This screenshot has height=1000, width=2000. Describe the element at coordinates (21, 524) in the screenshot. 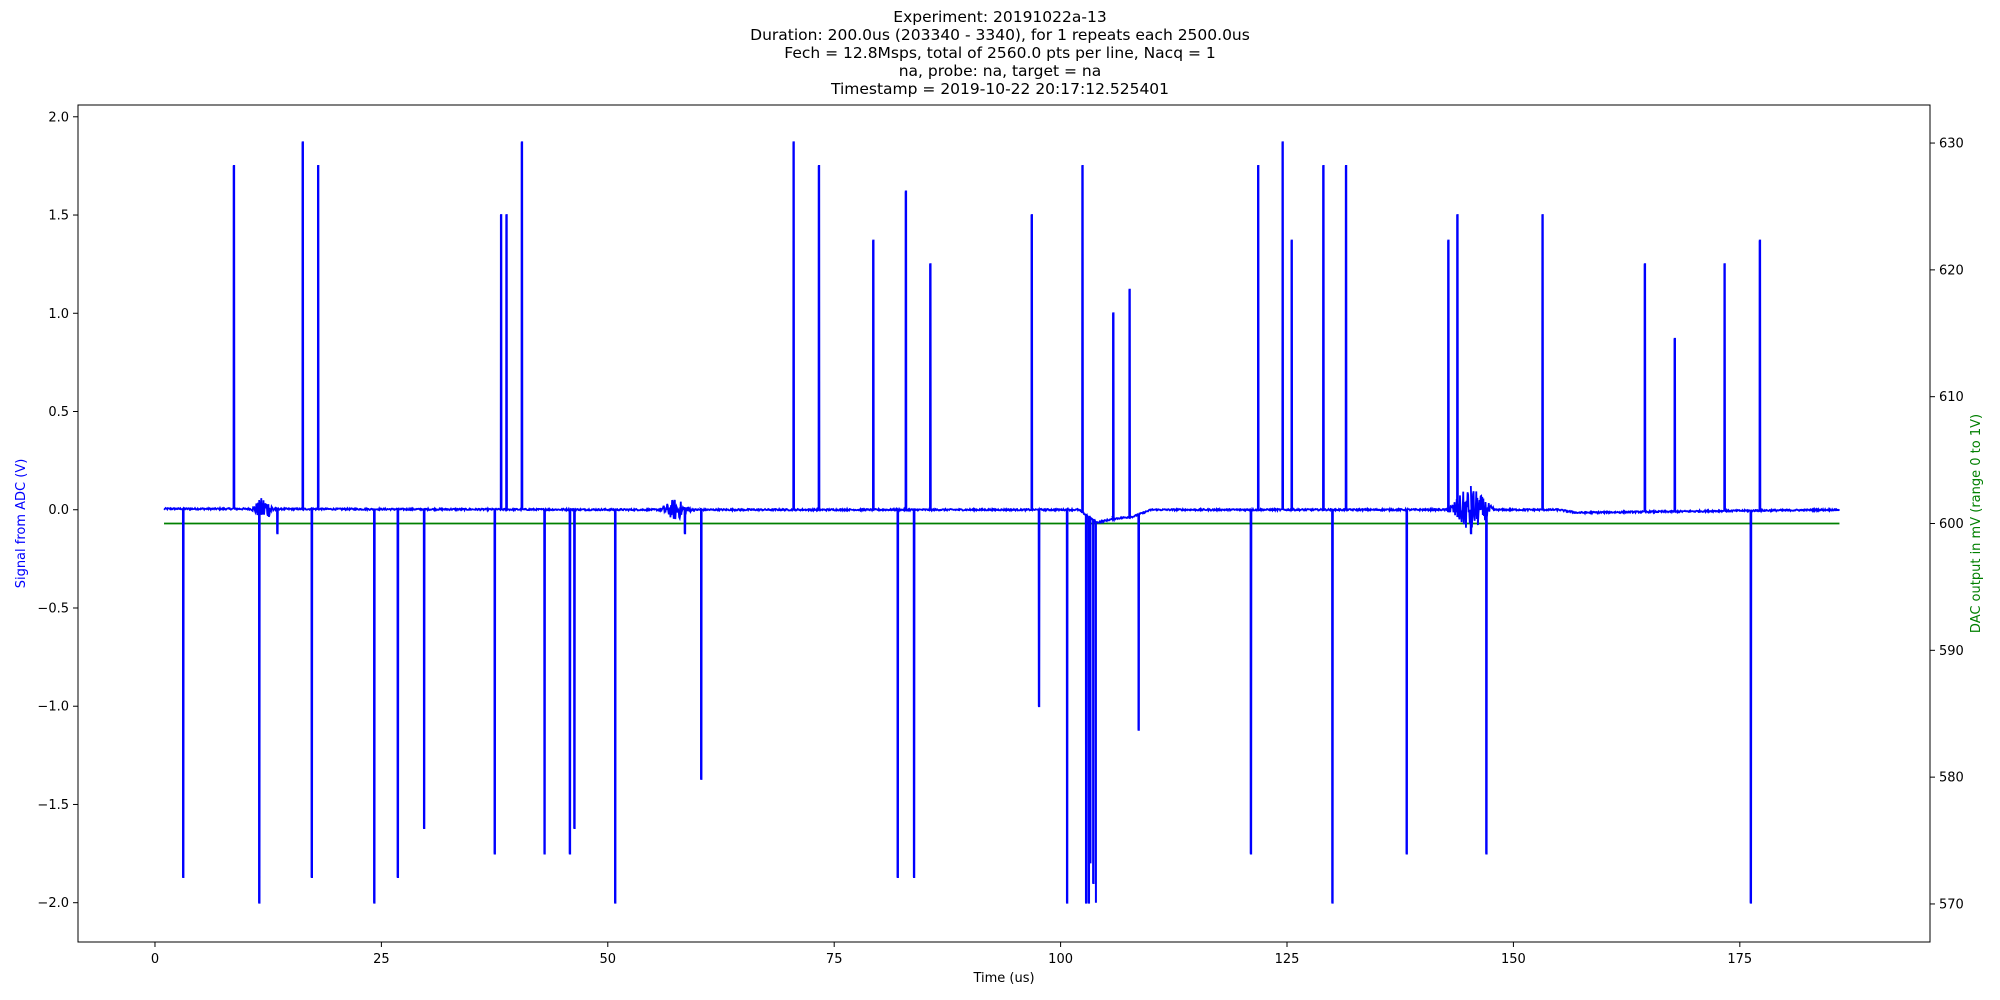

I see `y-left-axis-label: Signal from ADC (V)` at that location.